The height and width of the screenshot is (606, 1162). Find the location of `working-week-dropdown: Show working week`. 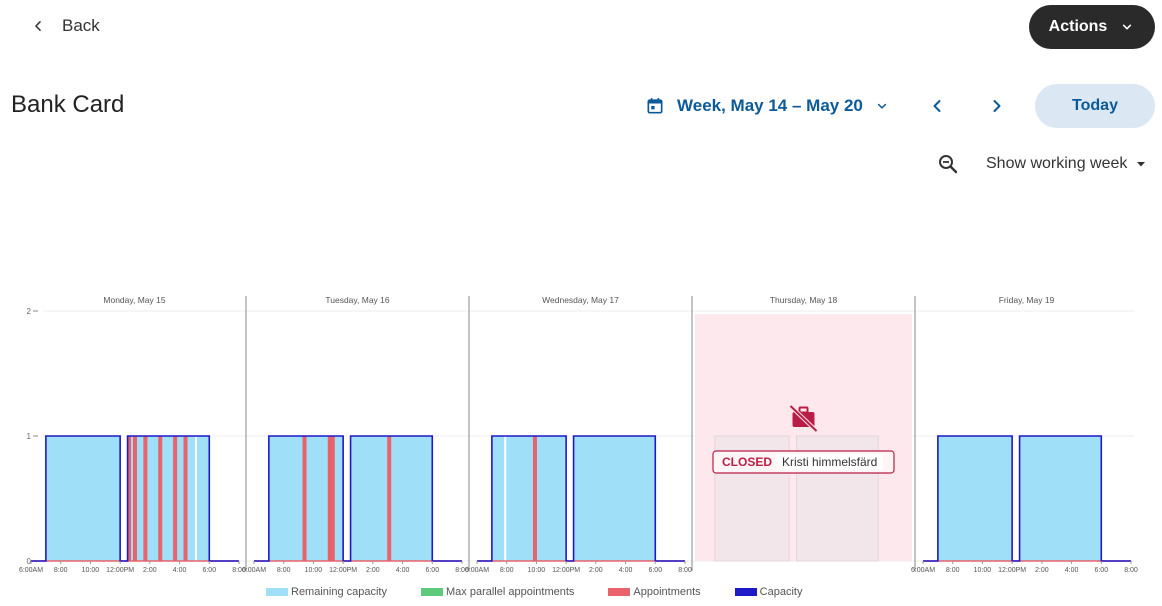

working-week-dropdown: Show working week is located at coordinates (1066, 164).